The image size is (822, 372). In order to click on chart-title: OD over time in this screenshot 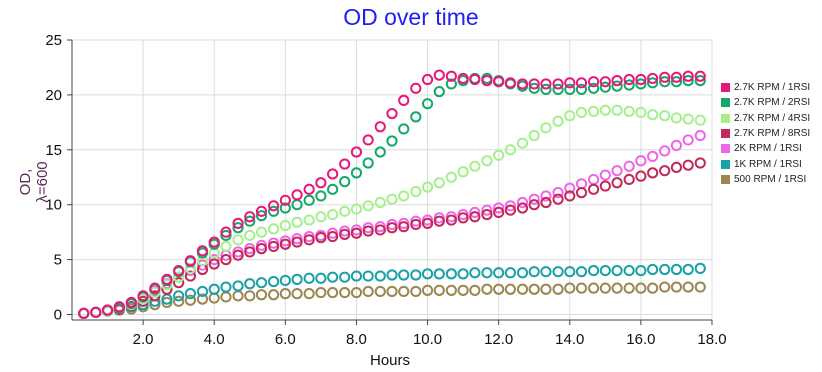, I will do `click(411, 17)`.